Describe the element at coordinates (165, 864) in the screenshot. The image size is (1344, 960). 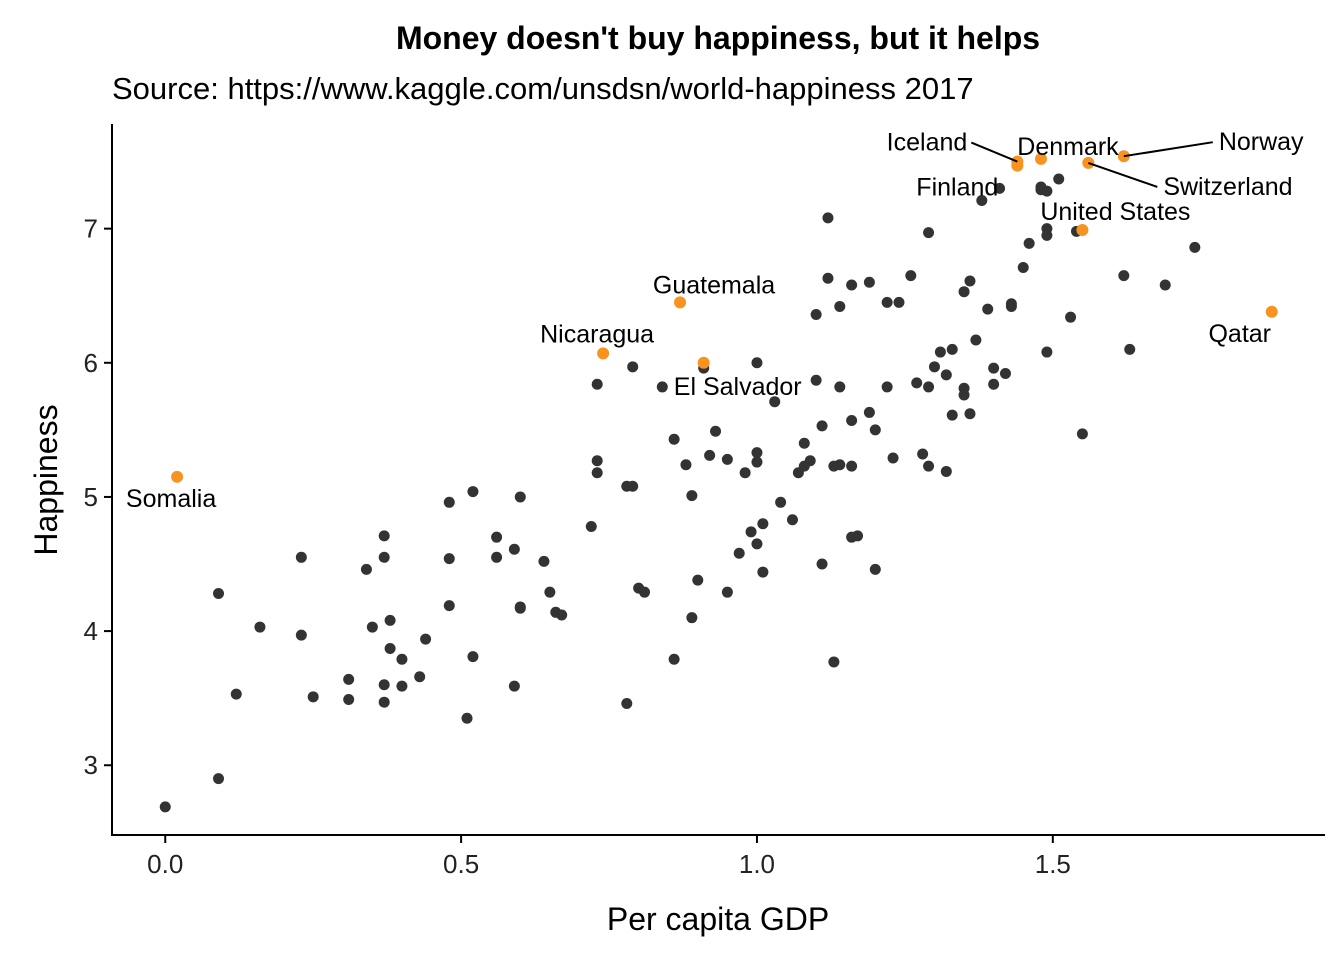
I see `x-tick-label: 0.0` at that location.